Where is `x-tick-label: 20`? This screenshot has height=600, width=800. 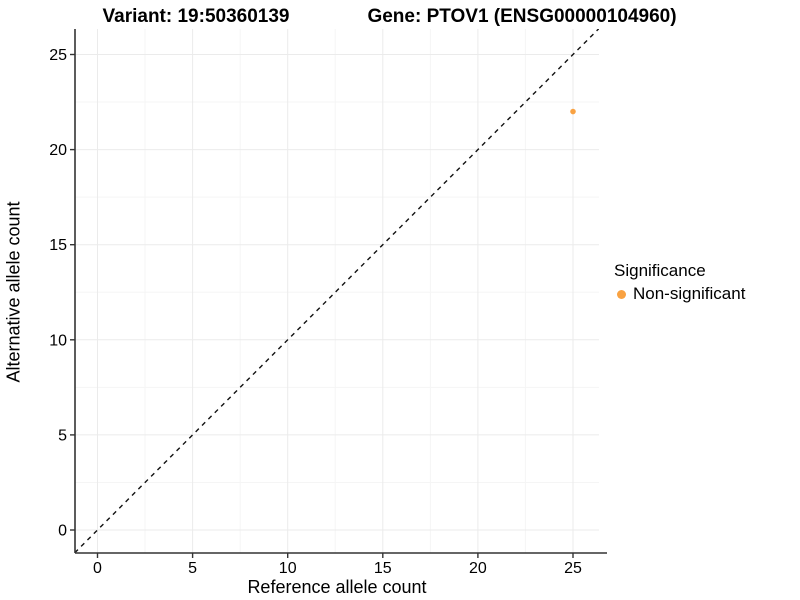 x-tick-label: 20 is located at coordinates (478, 568).